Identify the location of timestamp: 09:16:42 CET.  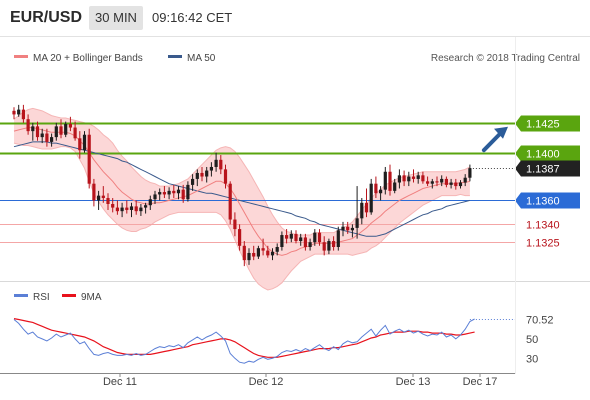
(192, 17).